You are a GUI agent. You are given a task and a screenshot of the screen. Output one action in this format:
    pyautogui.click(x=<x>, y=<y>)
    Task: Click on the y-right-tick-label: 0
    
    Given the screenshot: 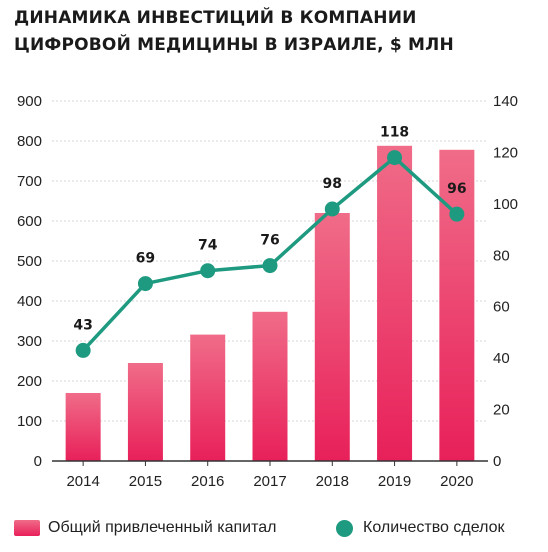 What is the action you would take?
    pyautogui.click(x=497, y=461)
    